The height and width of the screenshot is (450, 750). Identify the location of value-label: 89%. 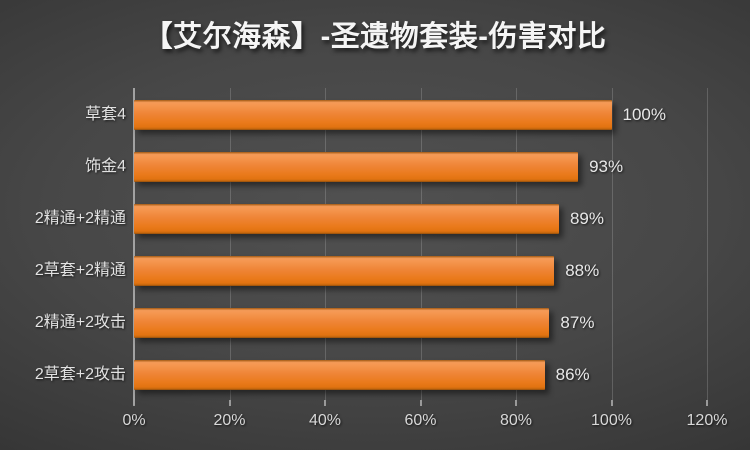
(586, 218).